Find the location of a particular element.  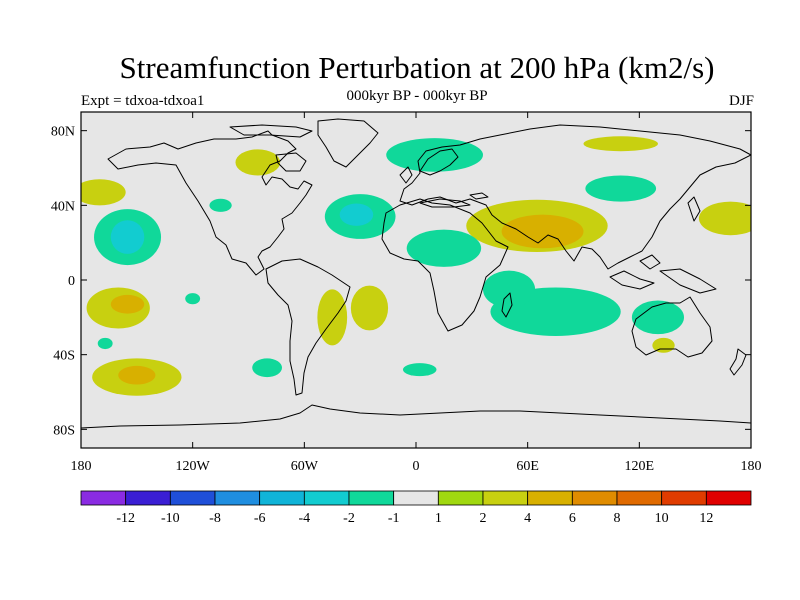

lat-tick-label: 40S is located at coordinates (64, 356).